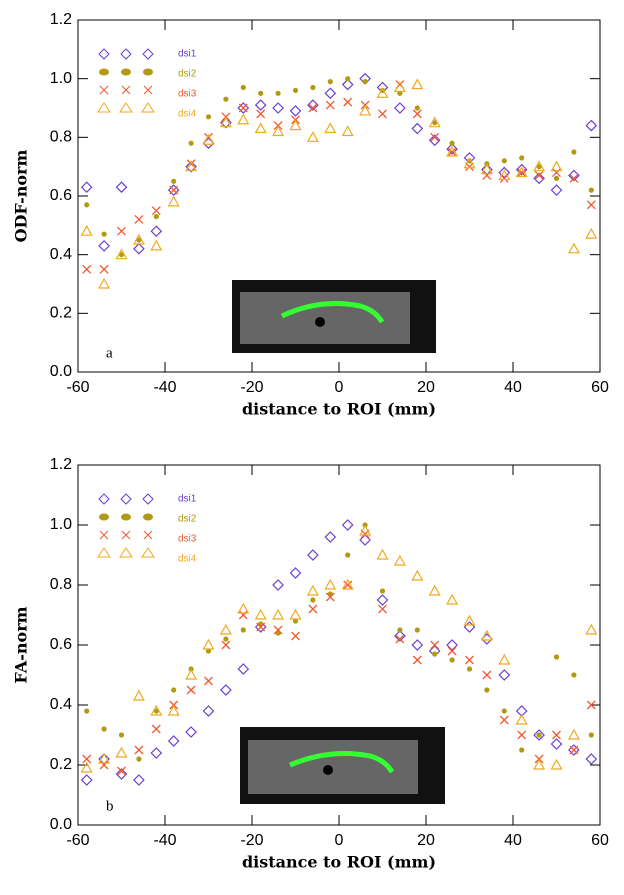  I want to click on y-tick-label: 0.8, so click(61, 584).